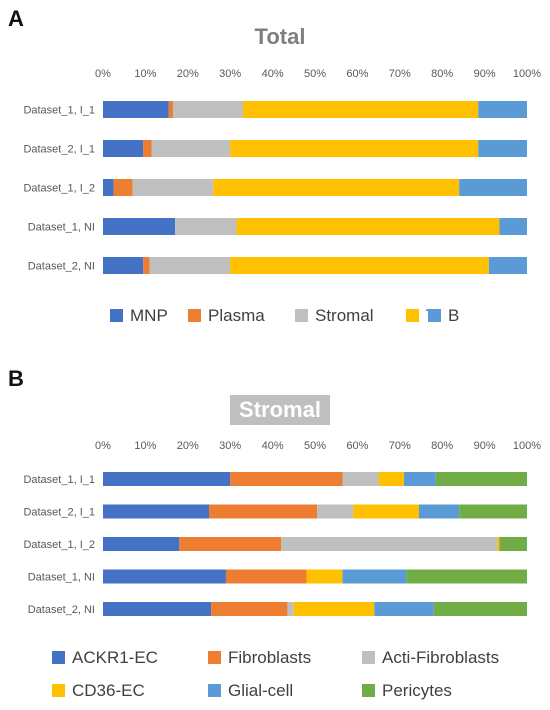  What do you see at coordinates (453, 315) in the screenshot?
I see `chart-a-legend-label: B` at bounding box center [453, 315].